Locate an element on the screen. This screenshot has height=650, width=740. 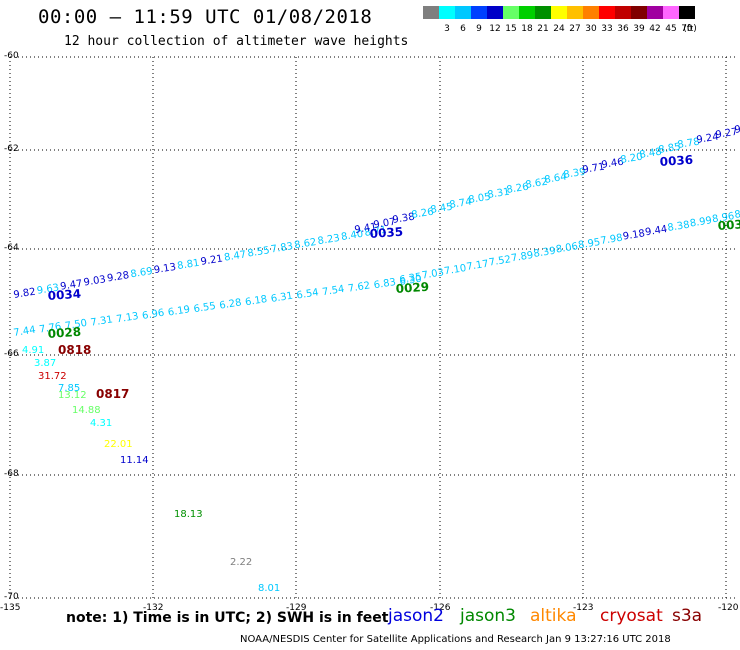
wave-height-value: 8.64 is located at coordinates (556, 179).